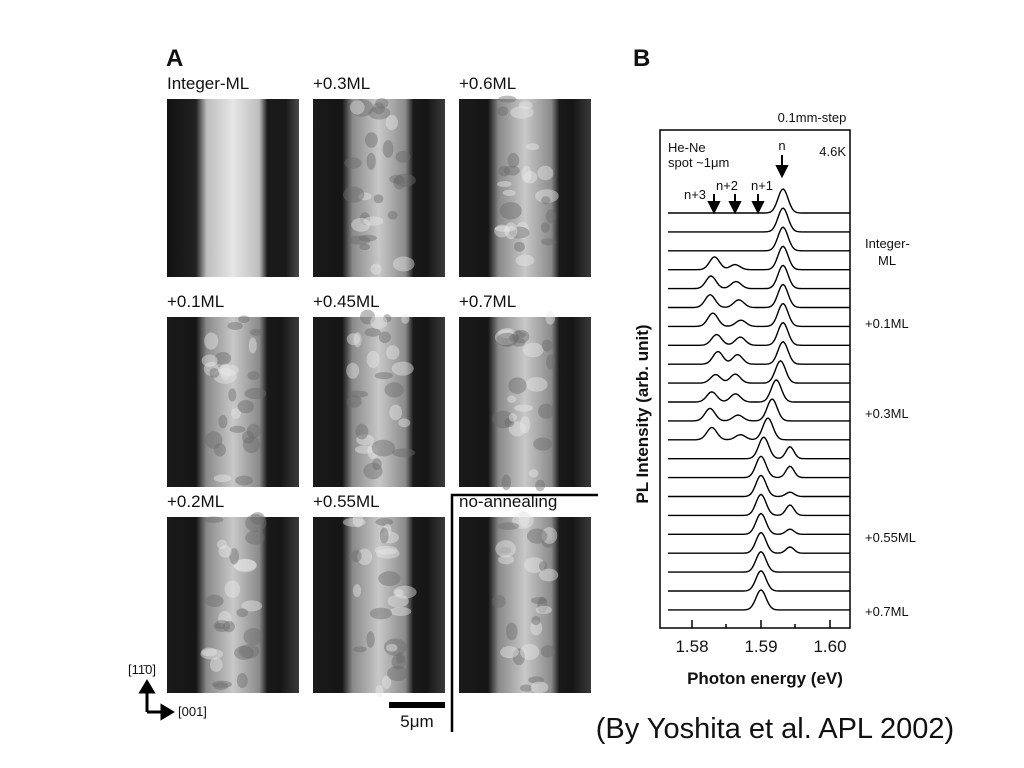 This screenshot has height=768, width=1024. Describe the element at coordinates (379, 402) in the screenshot. I see `micrograph` at that location.